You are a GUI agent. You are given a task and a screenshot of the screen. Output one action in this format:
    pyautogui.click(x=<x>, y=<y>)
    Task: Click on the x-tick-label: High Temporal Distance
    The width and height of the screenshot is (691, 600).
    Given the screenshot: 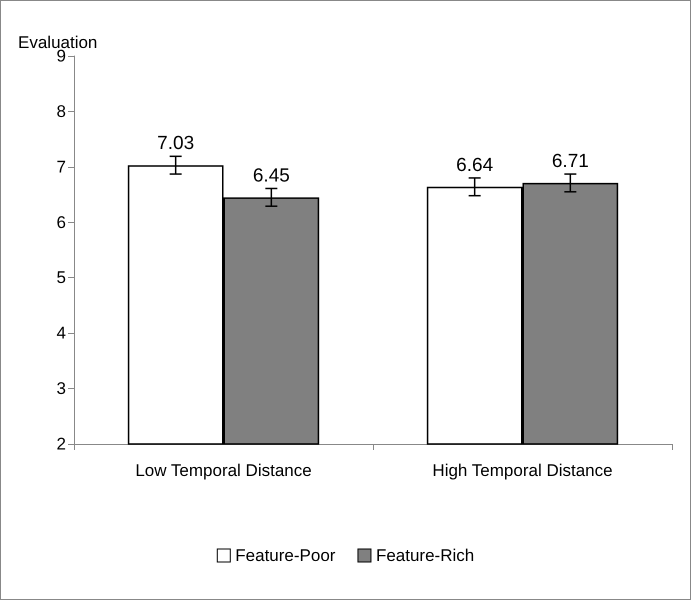 What is the action you would take?
    pyautogui.click(x=522, y=470)
    